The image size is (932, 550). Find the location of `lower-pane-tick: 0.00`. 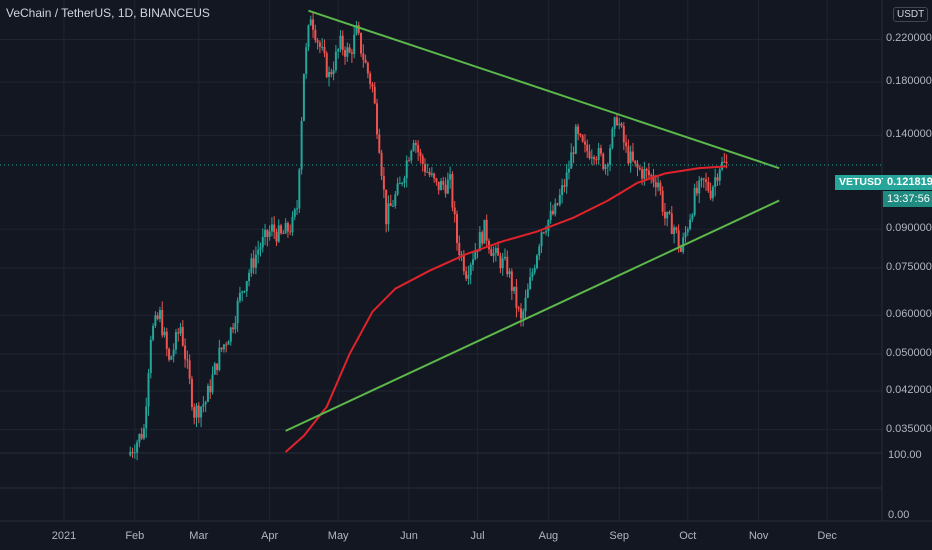

lower-pane-tick: 0.00 is located at coordinates (899, 515).